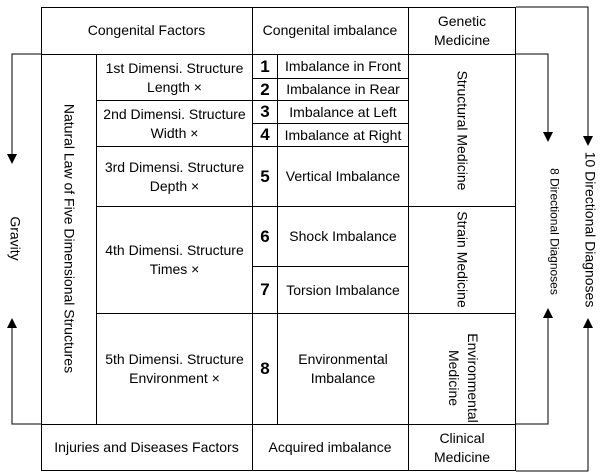 This screenshot has width=600, height=475. I want to click on structure-name: 2nd Dimensi. Structure, so click(174, 113).